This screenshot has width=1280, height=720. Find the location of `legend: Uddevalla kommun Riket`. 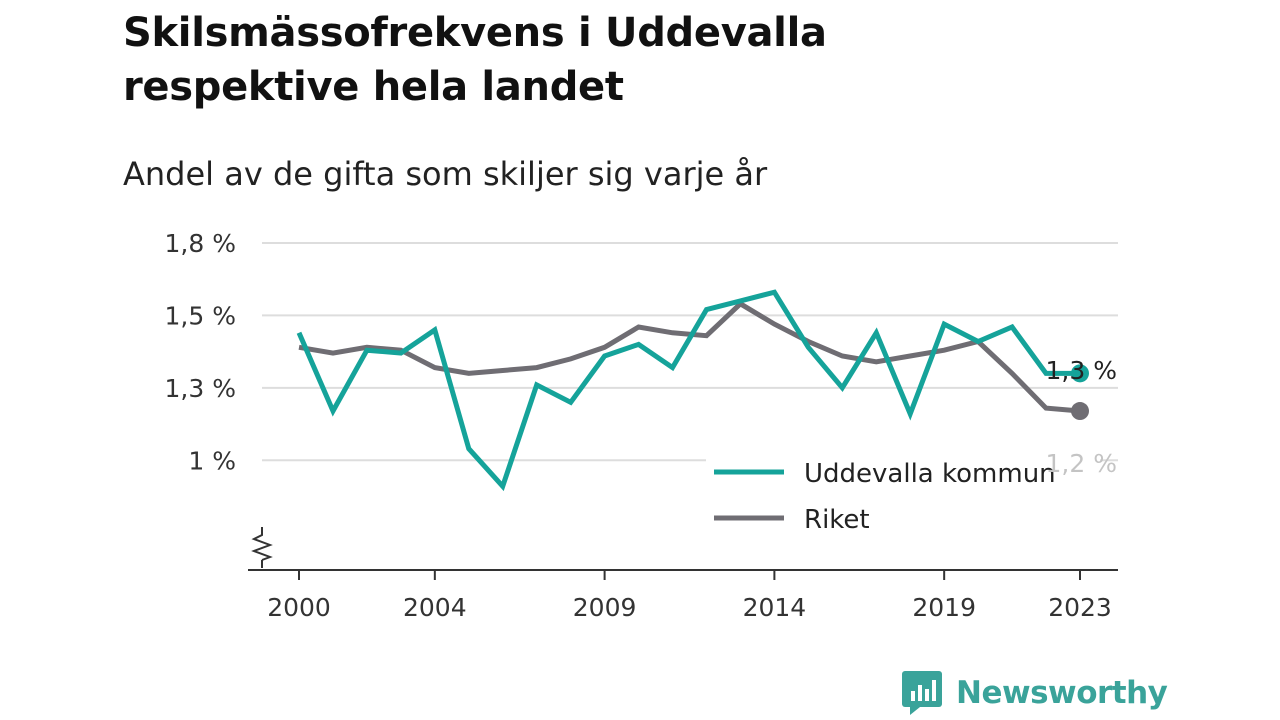

legend: Uddevalla kommun Riket is located at coordinates (903, 498).